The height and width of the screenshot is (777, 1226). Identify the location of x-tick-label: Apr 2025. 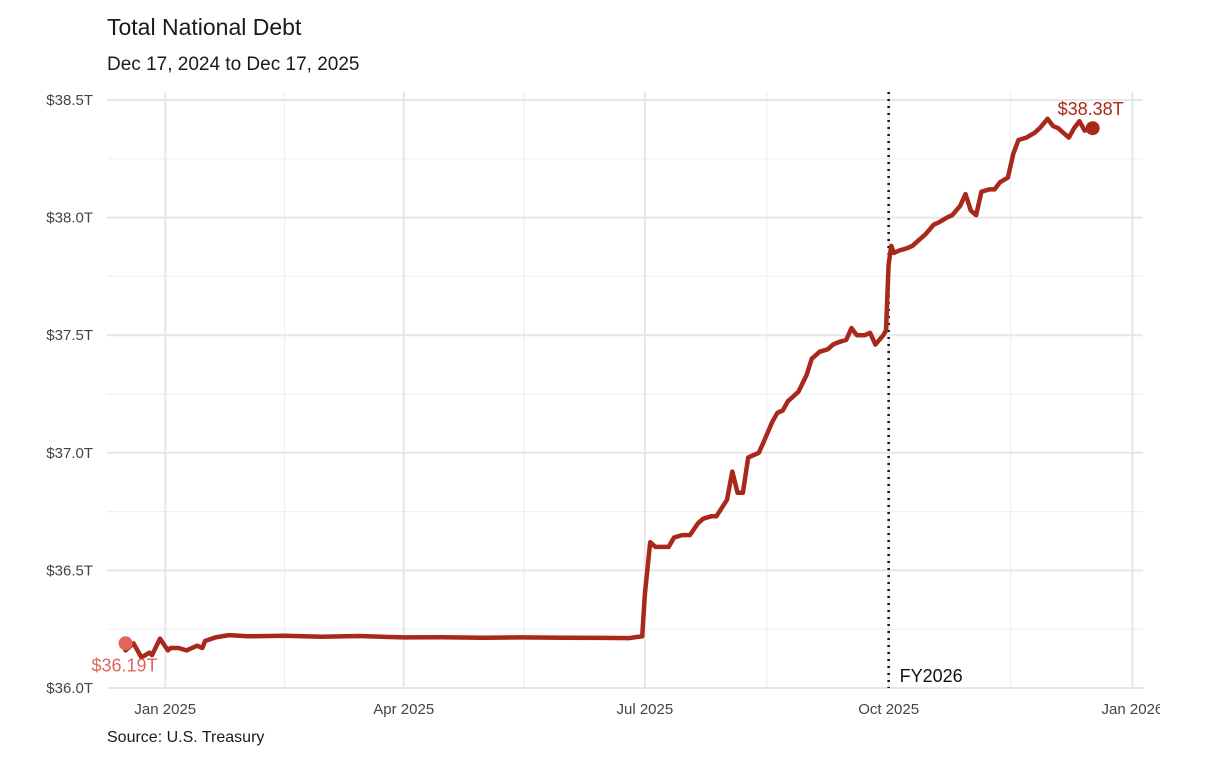
(403, 709).